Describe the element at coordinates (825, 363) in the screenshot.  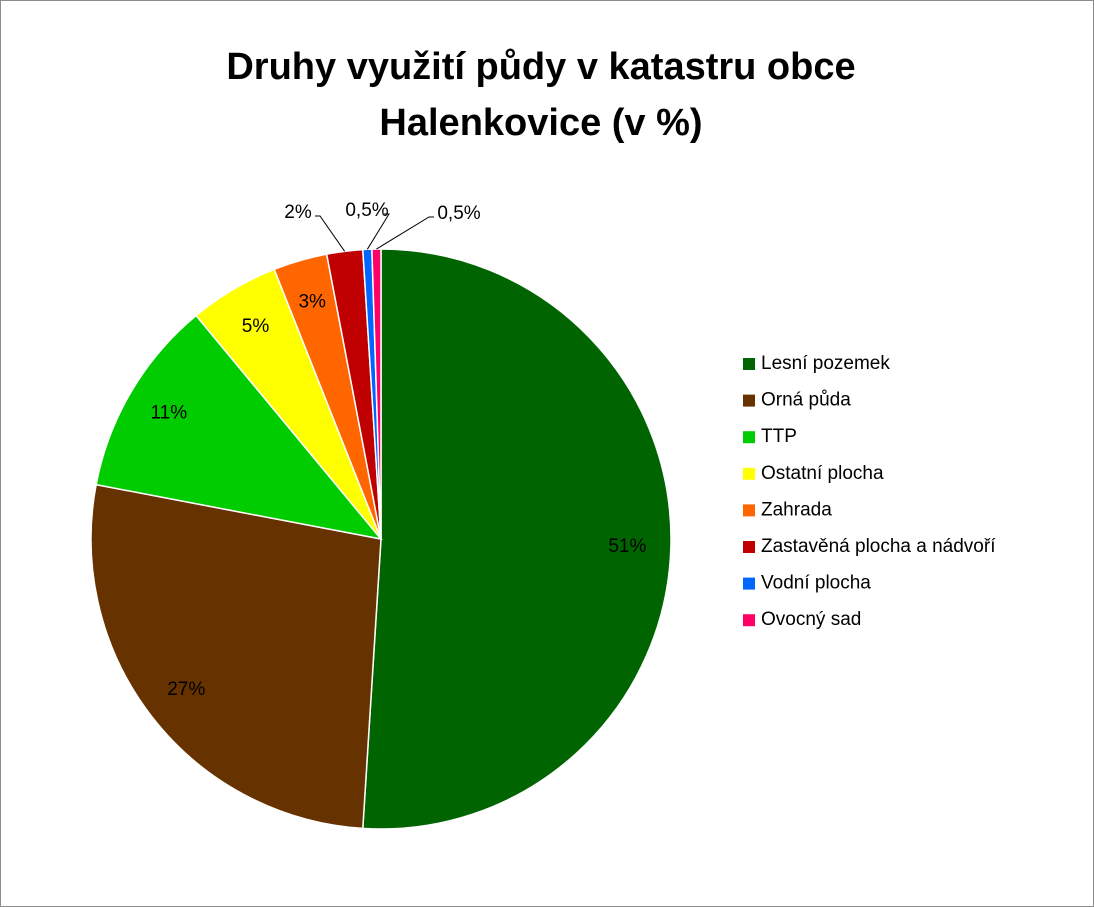
I see `legend-label: Lesní pozemek` at that location.